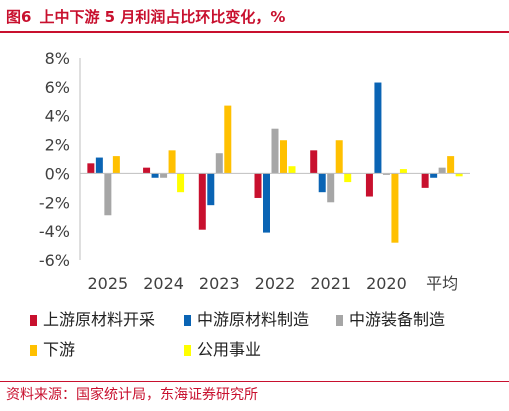 The height and width of the screenshot is (411, 509). Describe the element at coordinates (57, 145) in the screenshot. I see `y-tick-label: 2%` at that location.